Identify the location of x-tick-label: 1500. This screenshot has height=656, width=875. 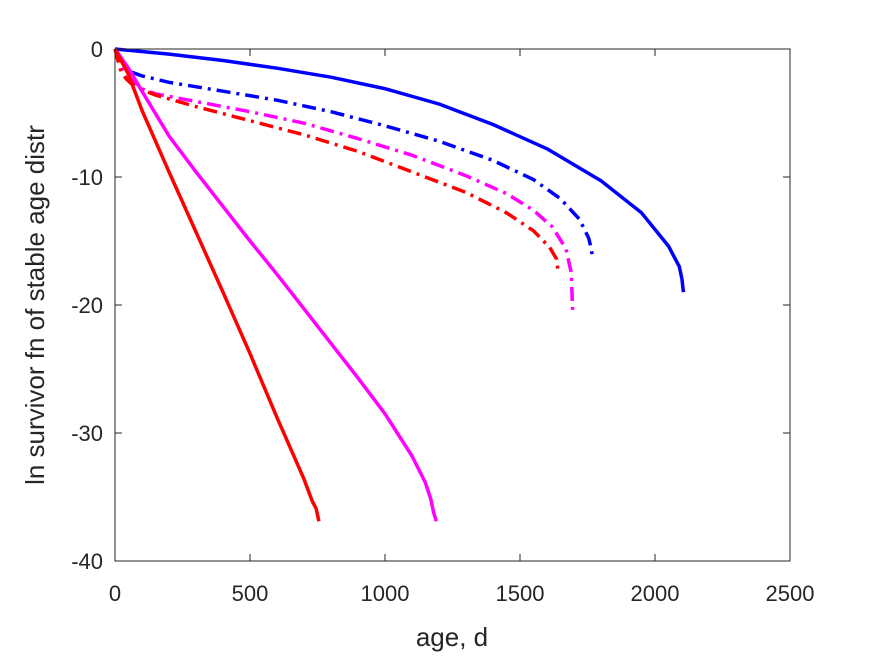
(520, 593).